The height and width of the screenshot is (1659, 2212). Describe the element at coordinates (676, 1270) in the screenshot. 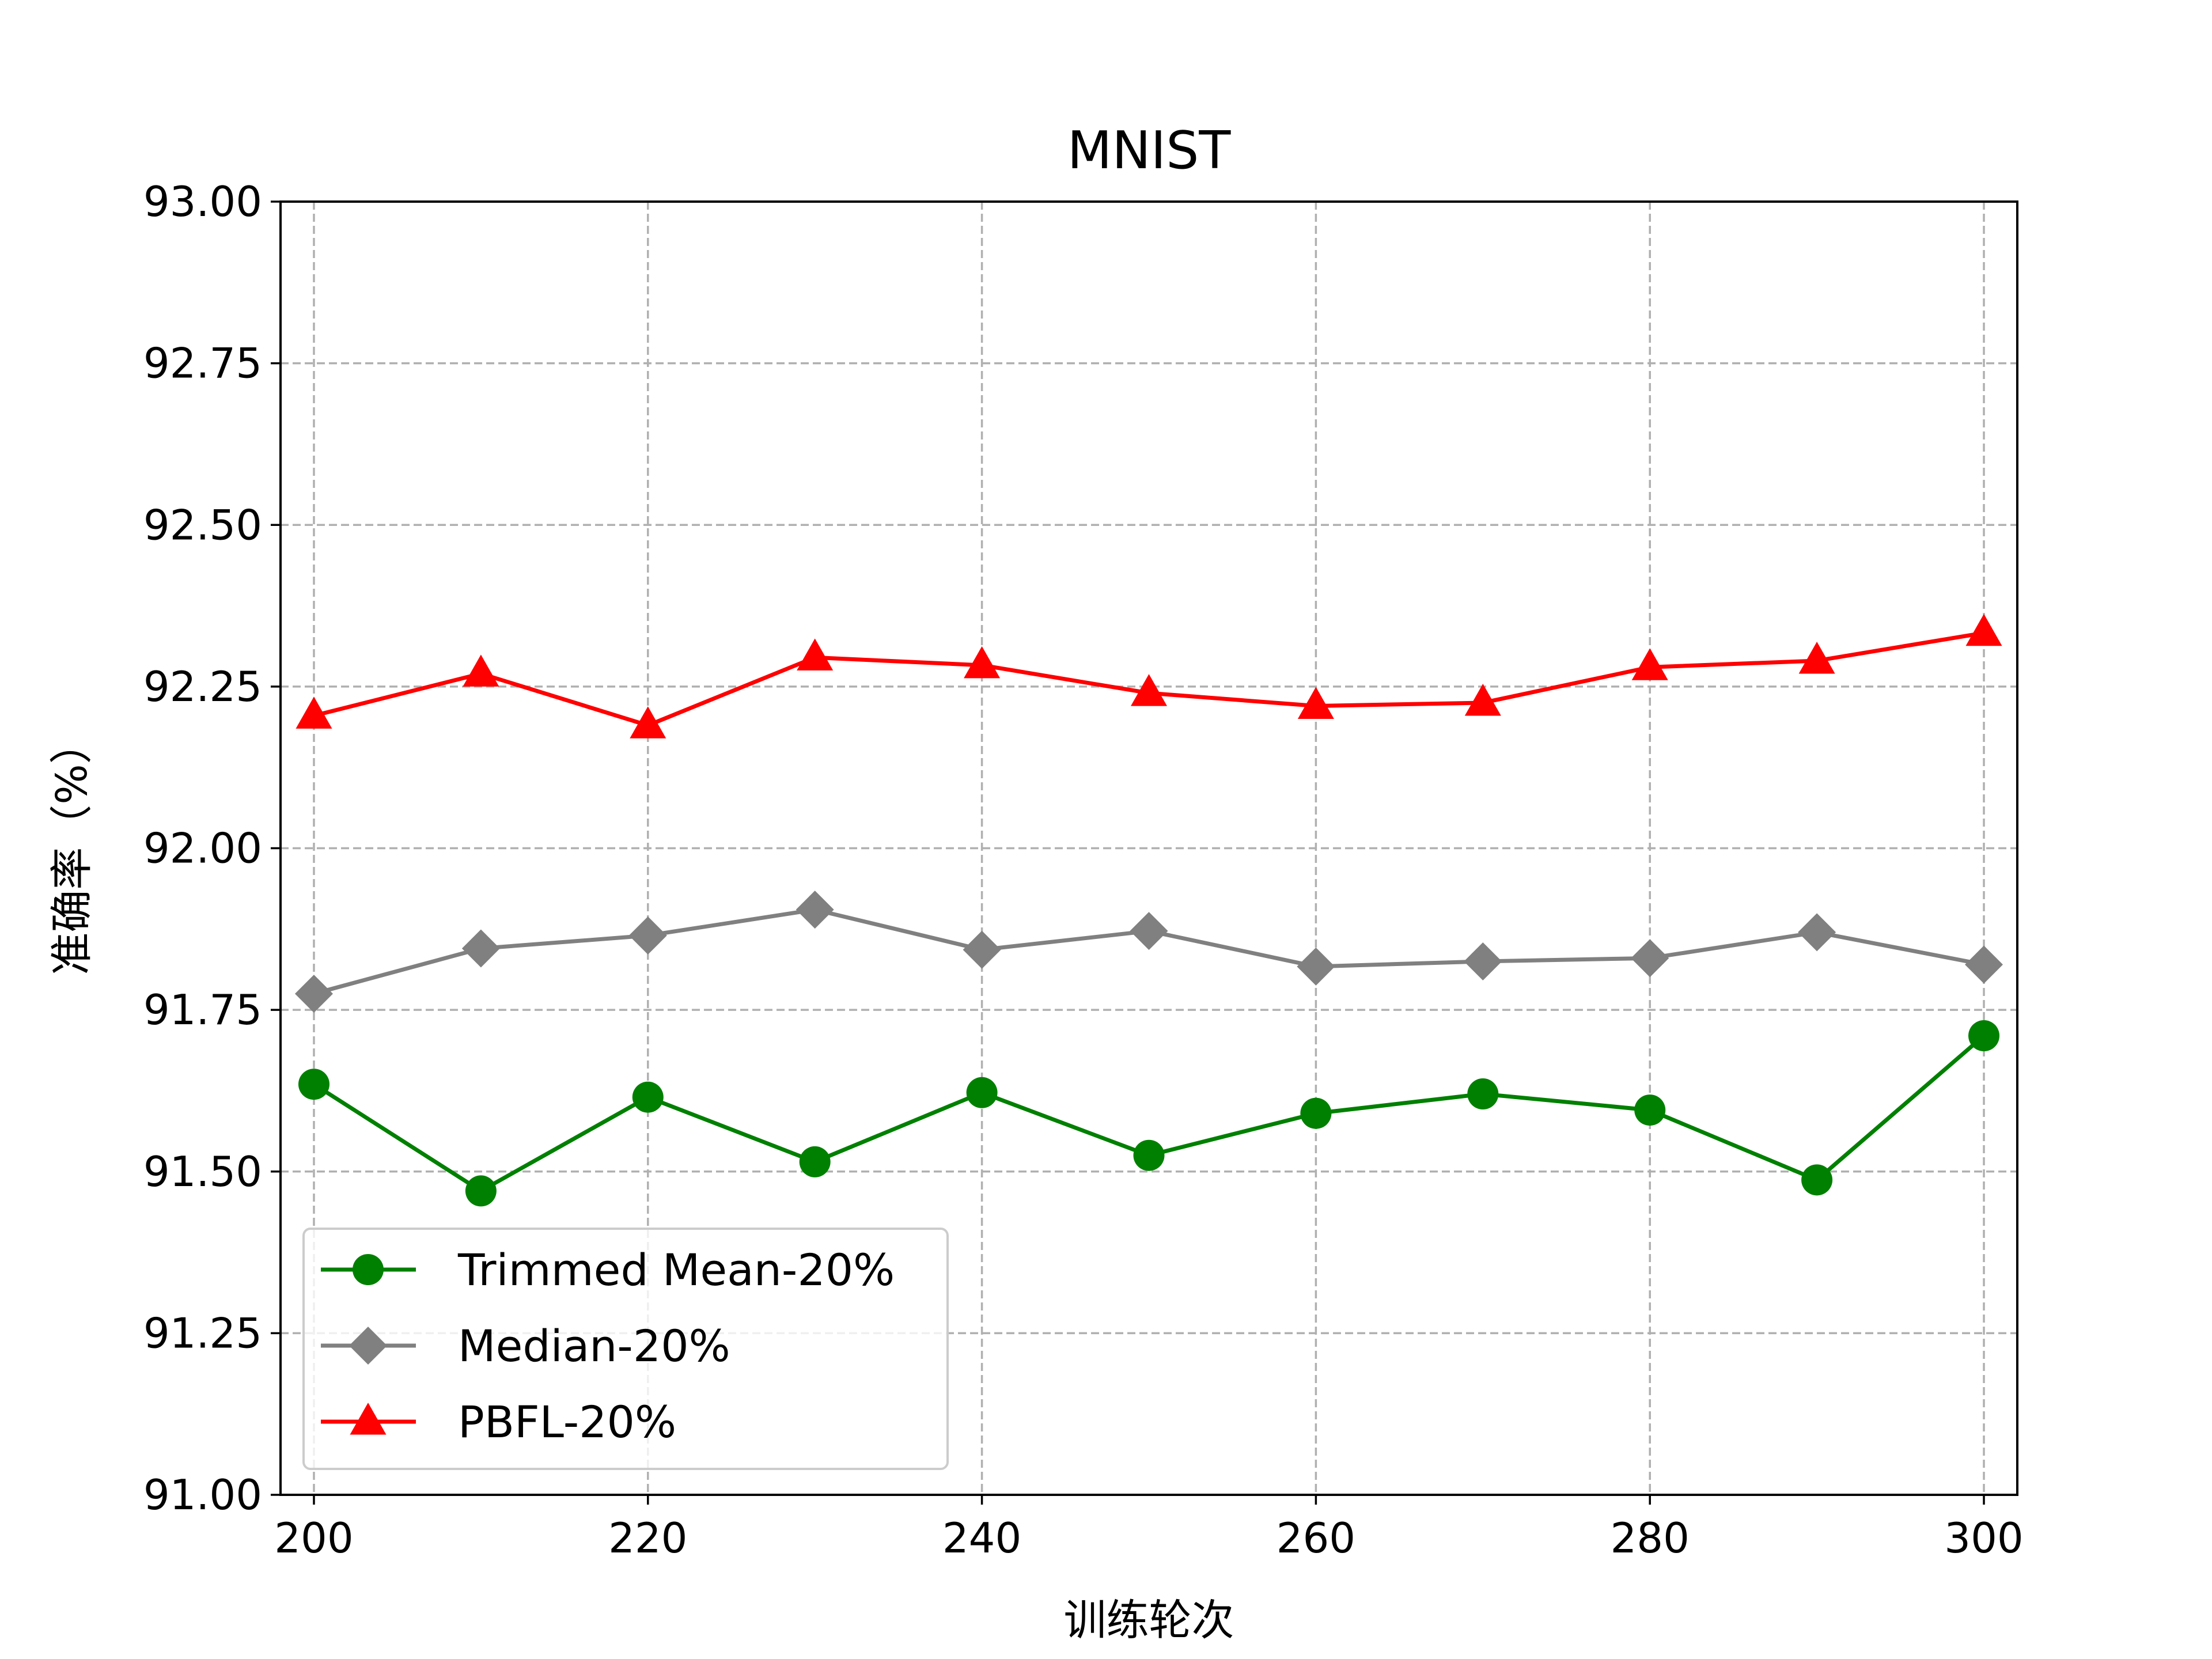

I see `legend-label: Trimmed Mean-20%` at that location.